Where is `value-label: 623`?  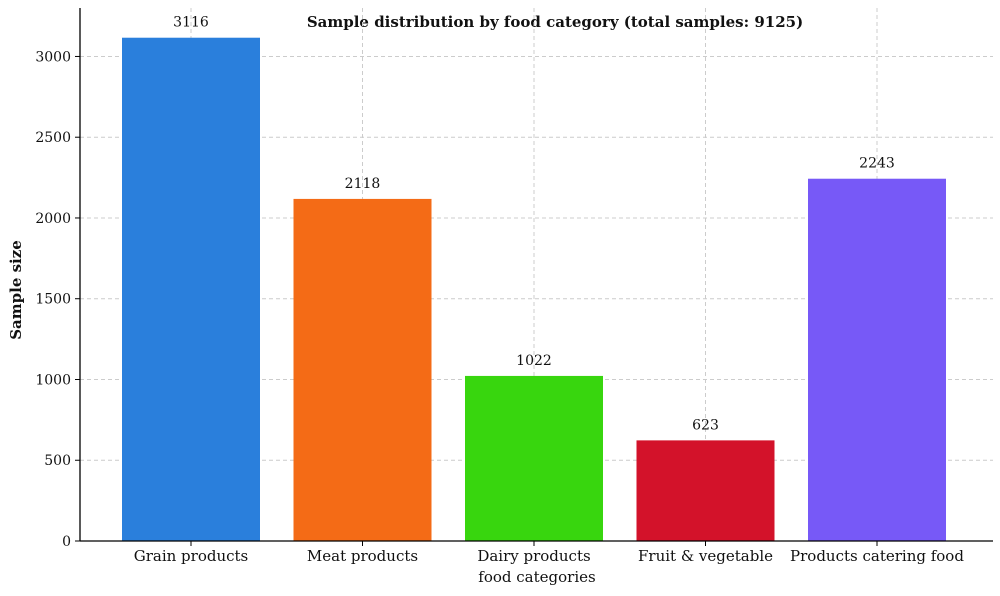
value-label: 623 is located at coordinates (705, 425).